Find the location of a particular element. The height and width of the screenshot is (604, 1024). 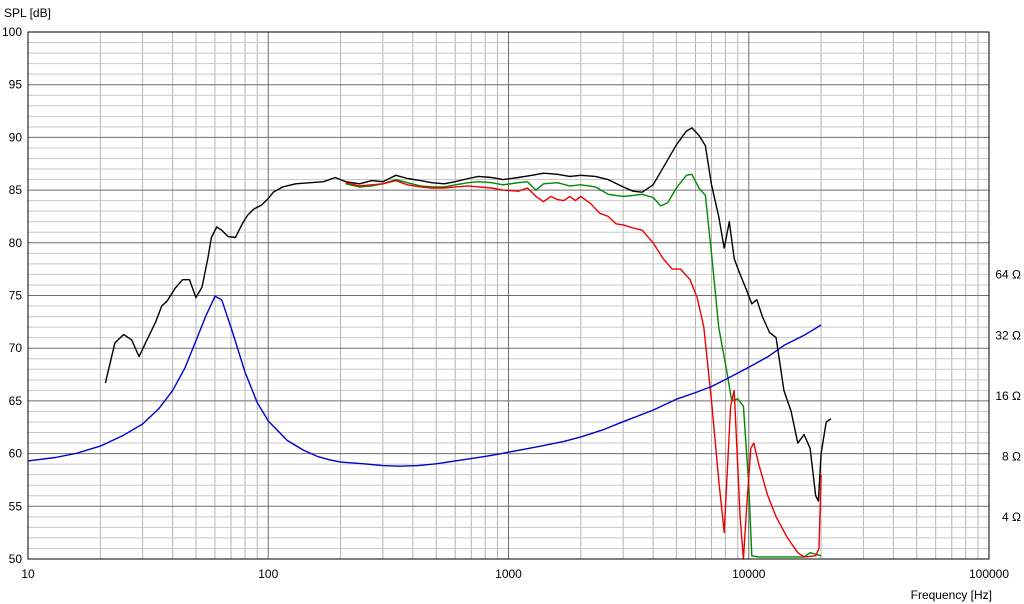

y-tick-label: 55 is located at coordinates (16, 506).